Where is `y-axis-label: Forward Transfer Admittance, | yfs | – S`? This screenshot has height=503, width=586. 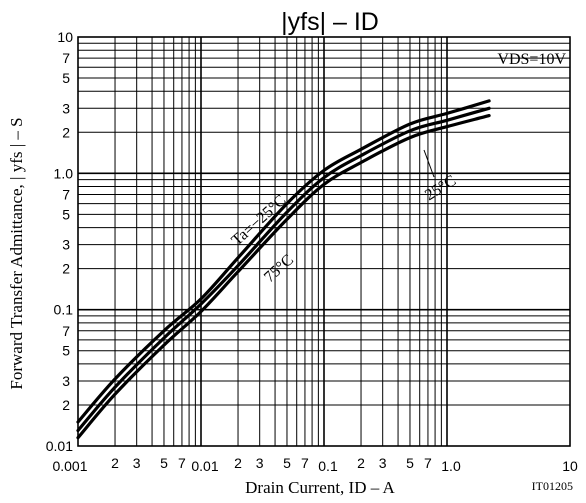 y-axis-label: Forward Transfer Admittance, | yfs | – S is located at coordinates (16, 253).